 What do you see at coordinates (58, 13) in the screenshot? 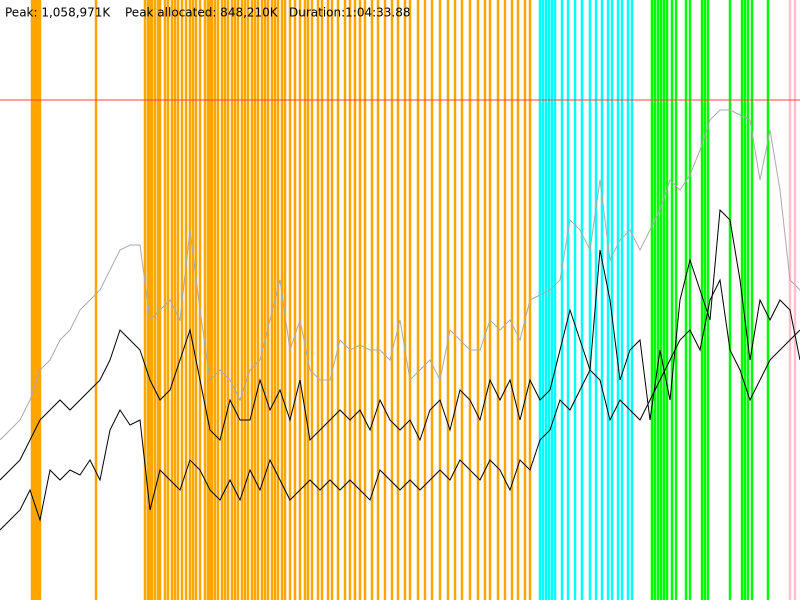
I see `header-label: Peak: 1,058,971K` at bounding box center [58, 13].